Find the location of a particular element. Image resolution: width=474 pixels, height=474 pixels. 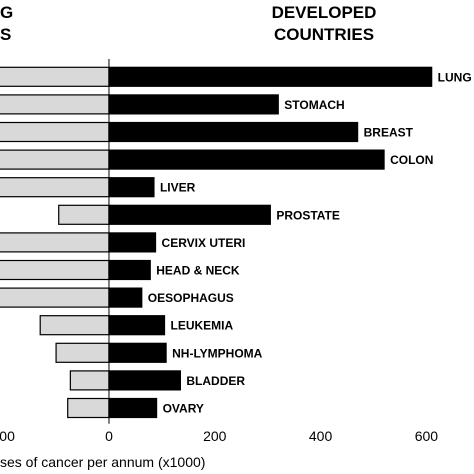

bar-right-oesophagus is located at coordinates (125, 297).